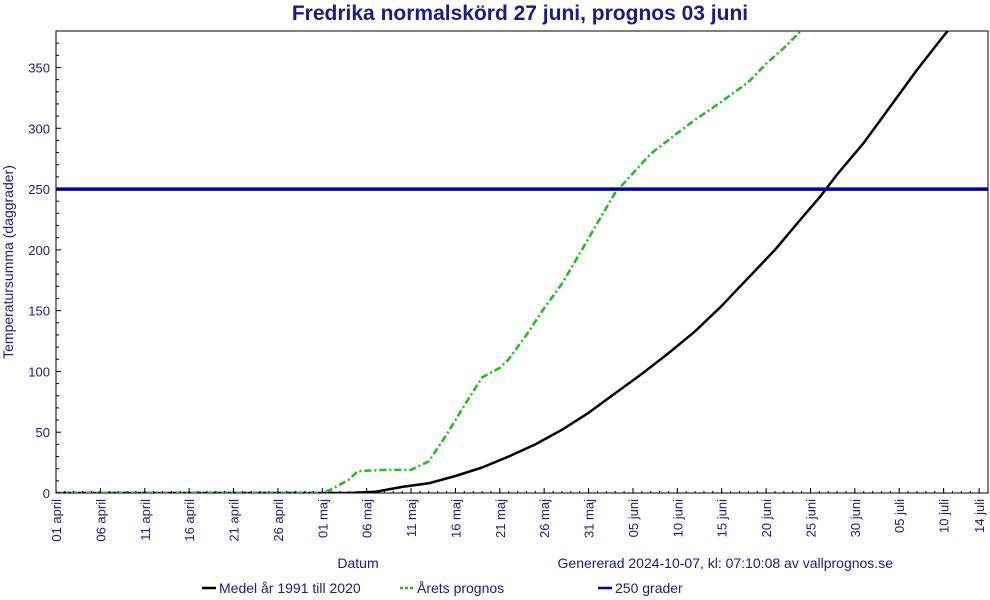 The image size is (990, 600). I want to click on x-tick-label: 01 maj, so click(322, 518).